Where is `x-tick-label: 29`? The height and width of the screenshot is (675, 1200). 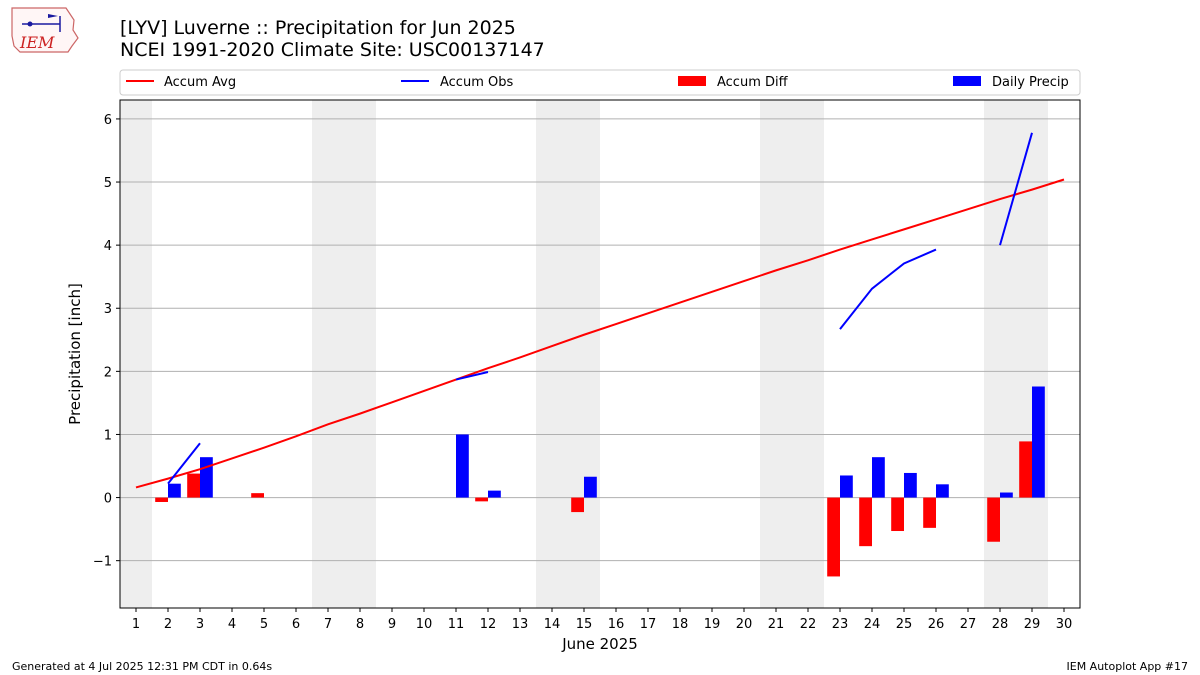 x-tick-label: 29 is located at coordinates (1032, 624).